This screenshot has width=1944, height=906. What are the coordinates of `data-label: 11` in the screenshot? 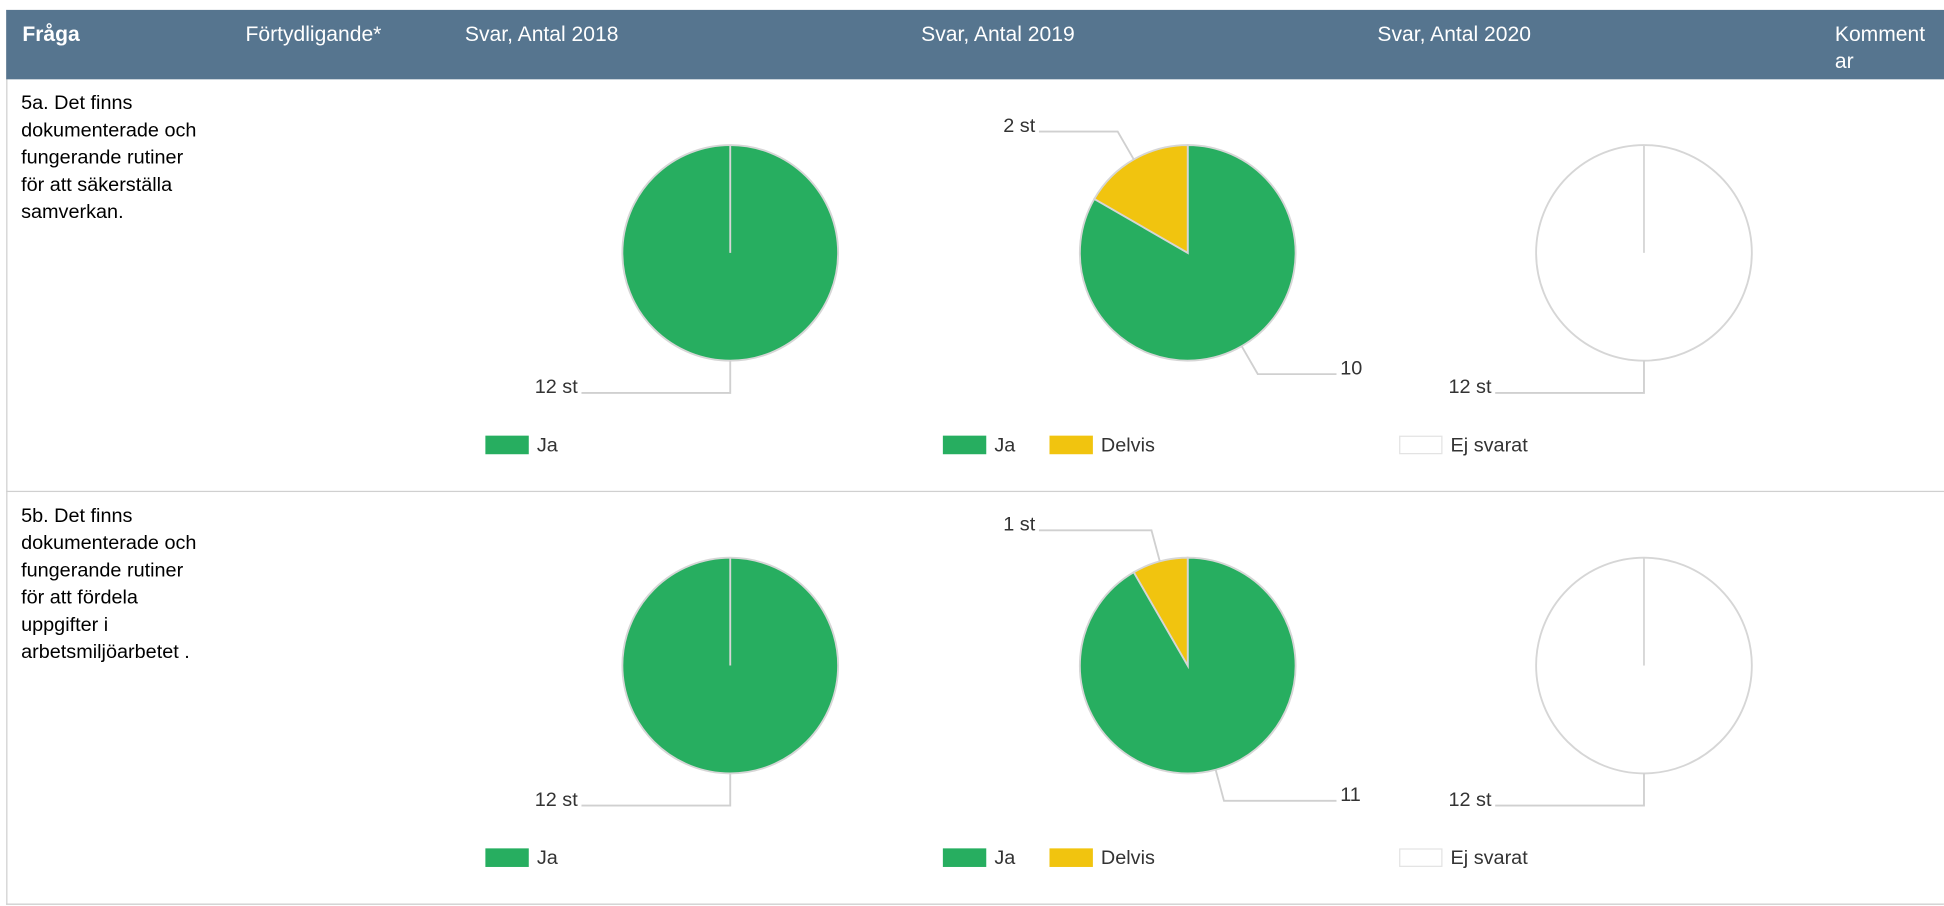 It's located at (1350, 795).